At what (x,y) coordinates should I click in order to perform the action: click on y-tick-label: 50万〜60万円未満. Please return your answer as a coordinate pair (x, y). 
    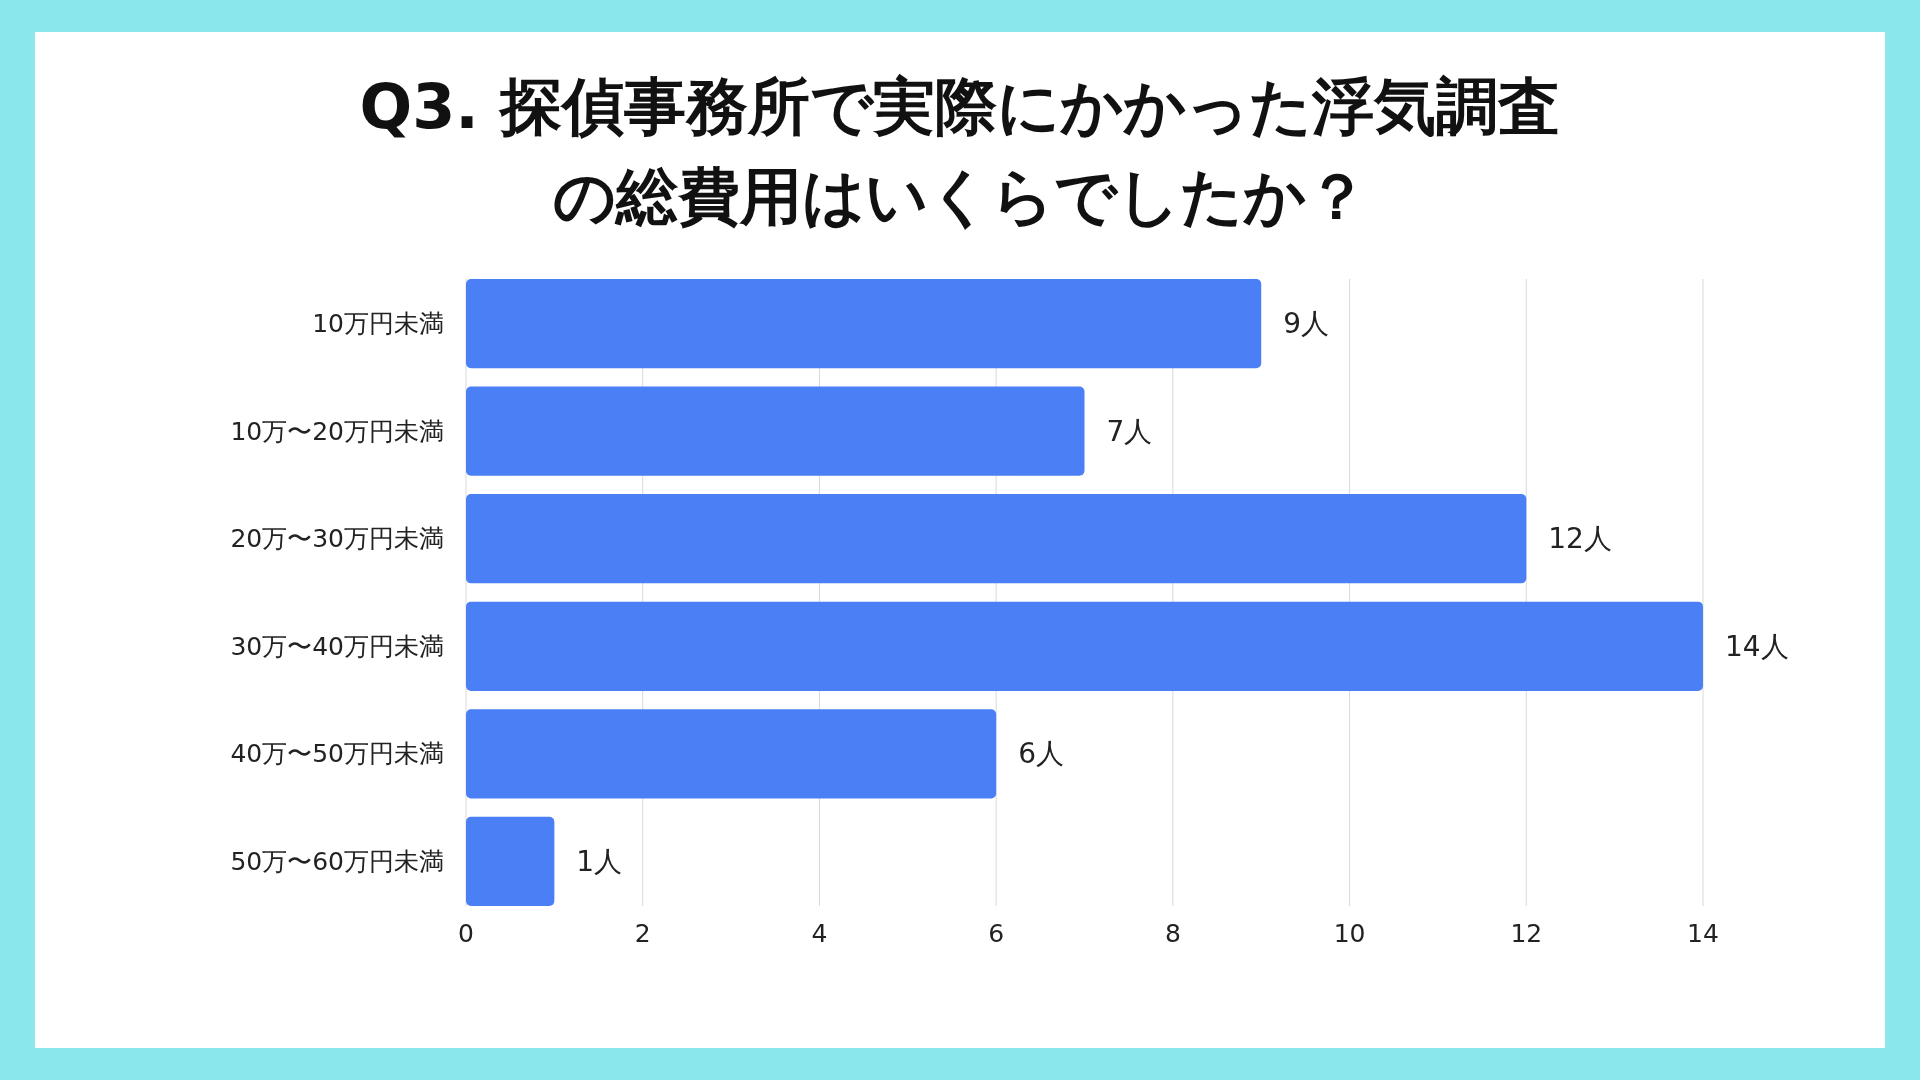
    Looking at the image, I should click on (337, 861).